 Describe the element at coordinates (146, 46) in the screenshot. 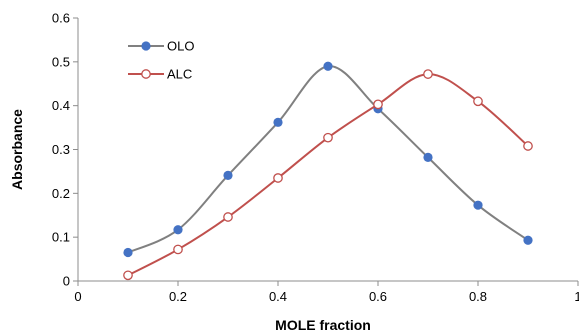

I see `legend-marker-olo` at that location.